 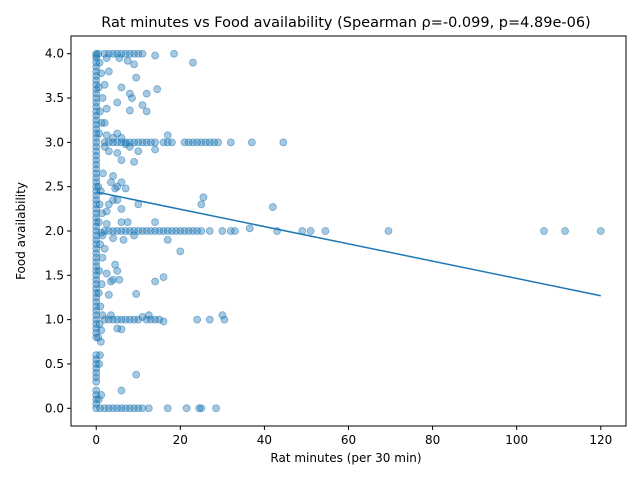 I want to click on x-tick-label: 60, so click(x=348, y=440).